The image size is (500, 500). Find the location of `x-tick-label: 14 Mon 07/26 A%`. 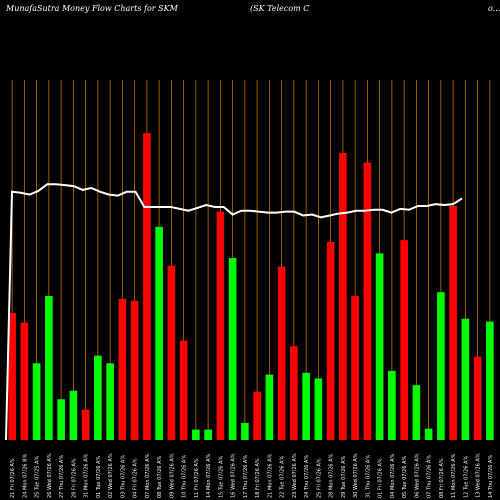

x-tick-label: 14 Mon 07/26 A% is located at coordinates (209, 475).